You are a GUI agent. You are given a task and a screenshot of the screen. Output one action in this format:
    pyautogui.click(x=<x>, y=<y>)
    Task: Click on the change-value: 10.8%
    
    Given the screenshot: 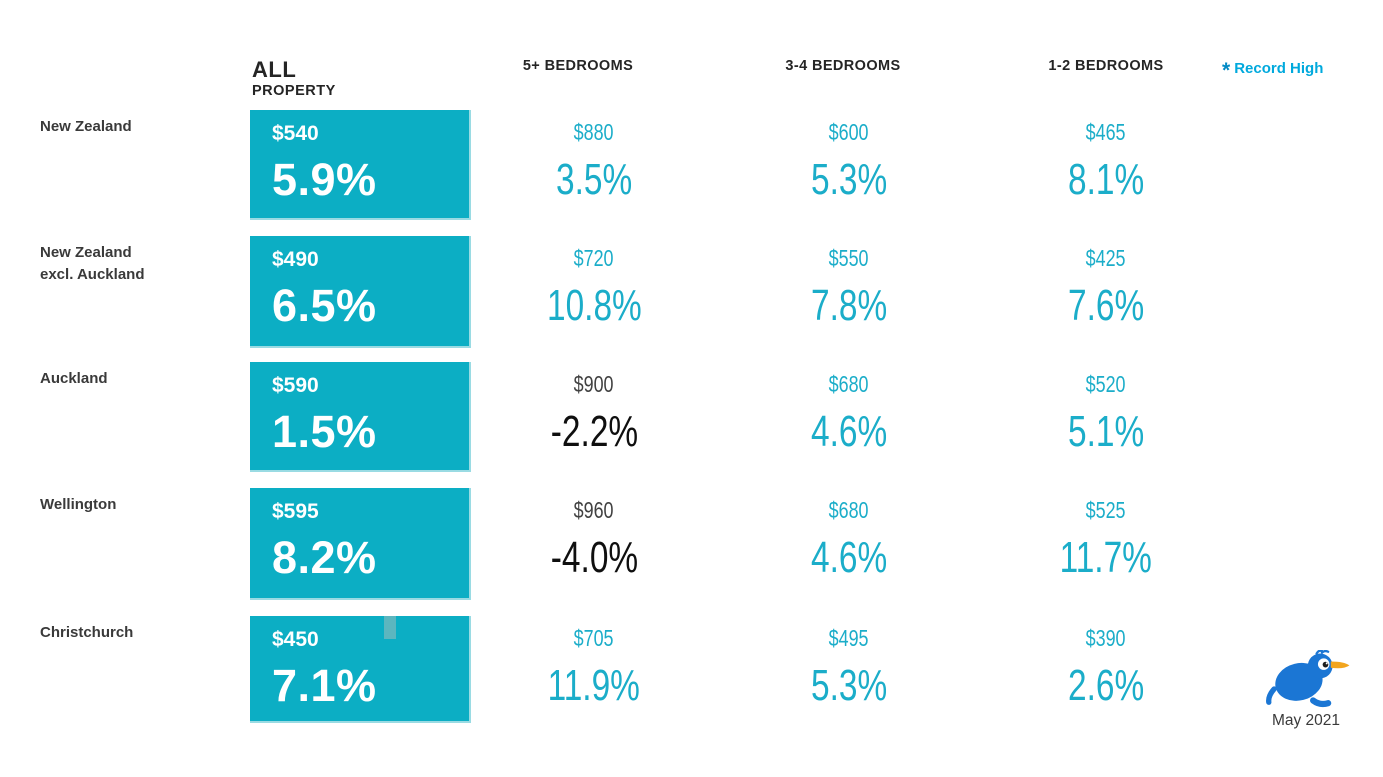 What is the action you would take?
    pyautogui.click(x=594, y=305)
    